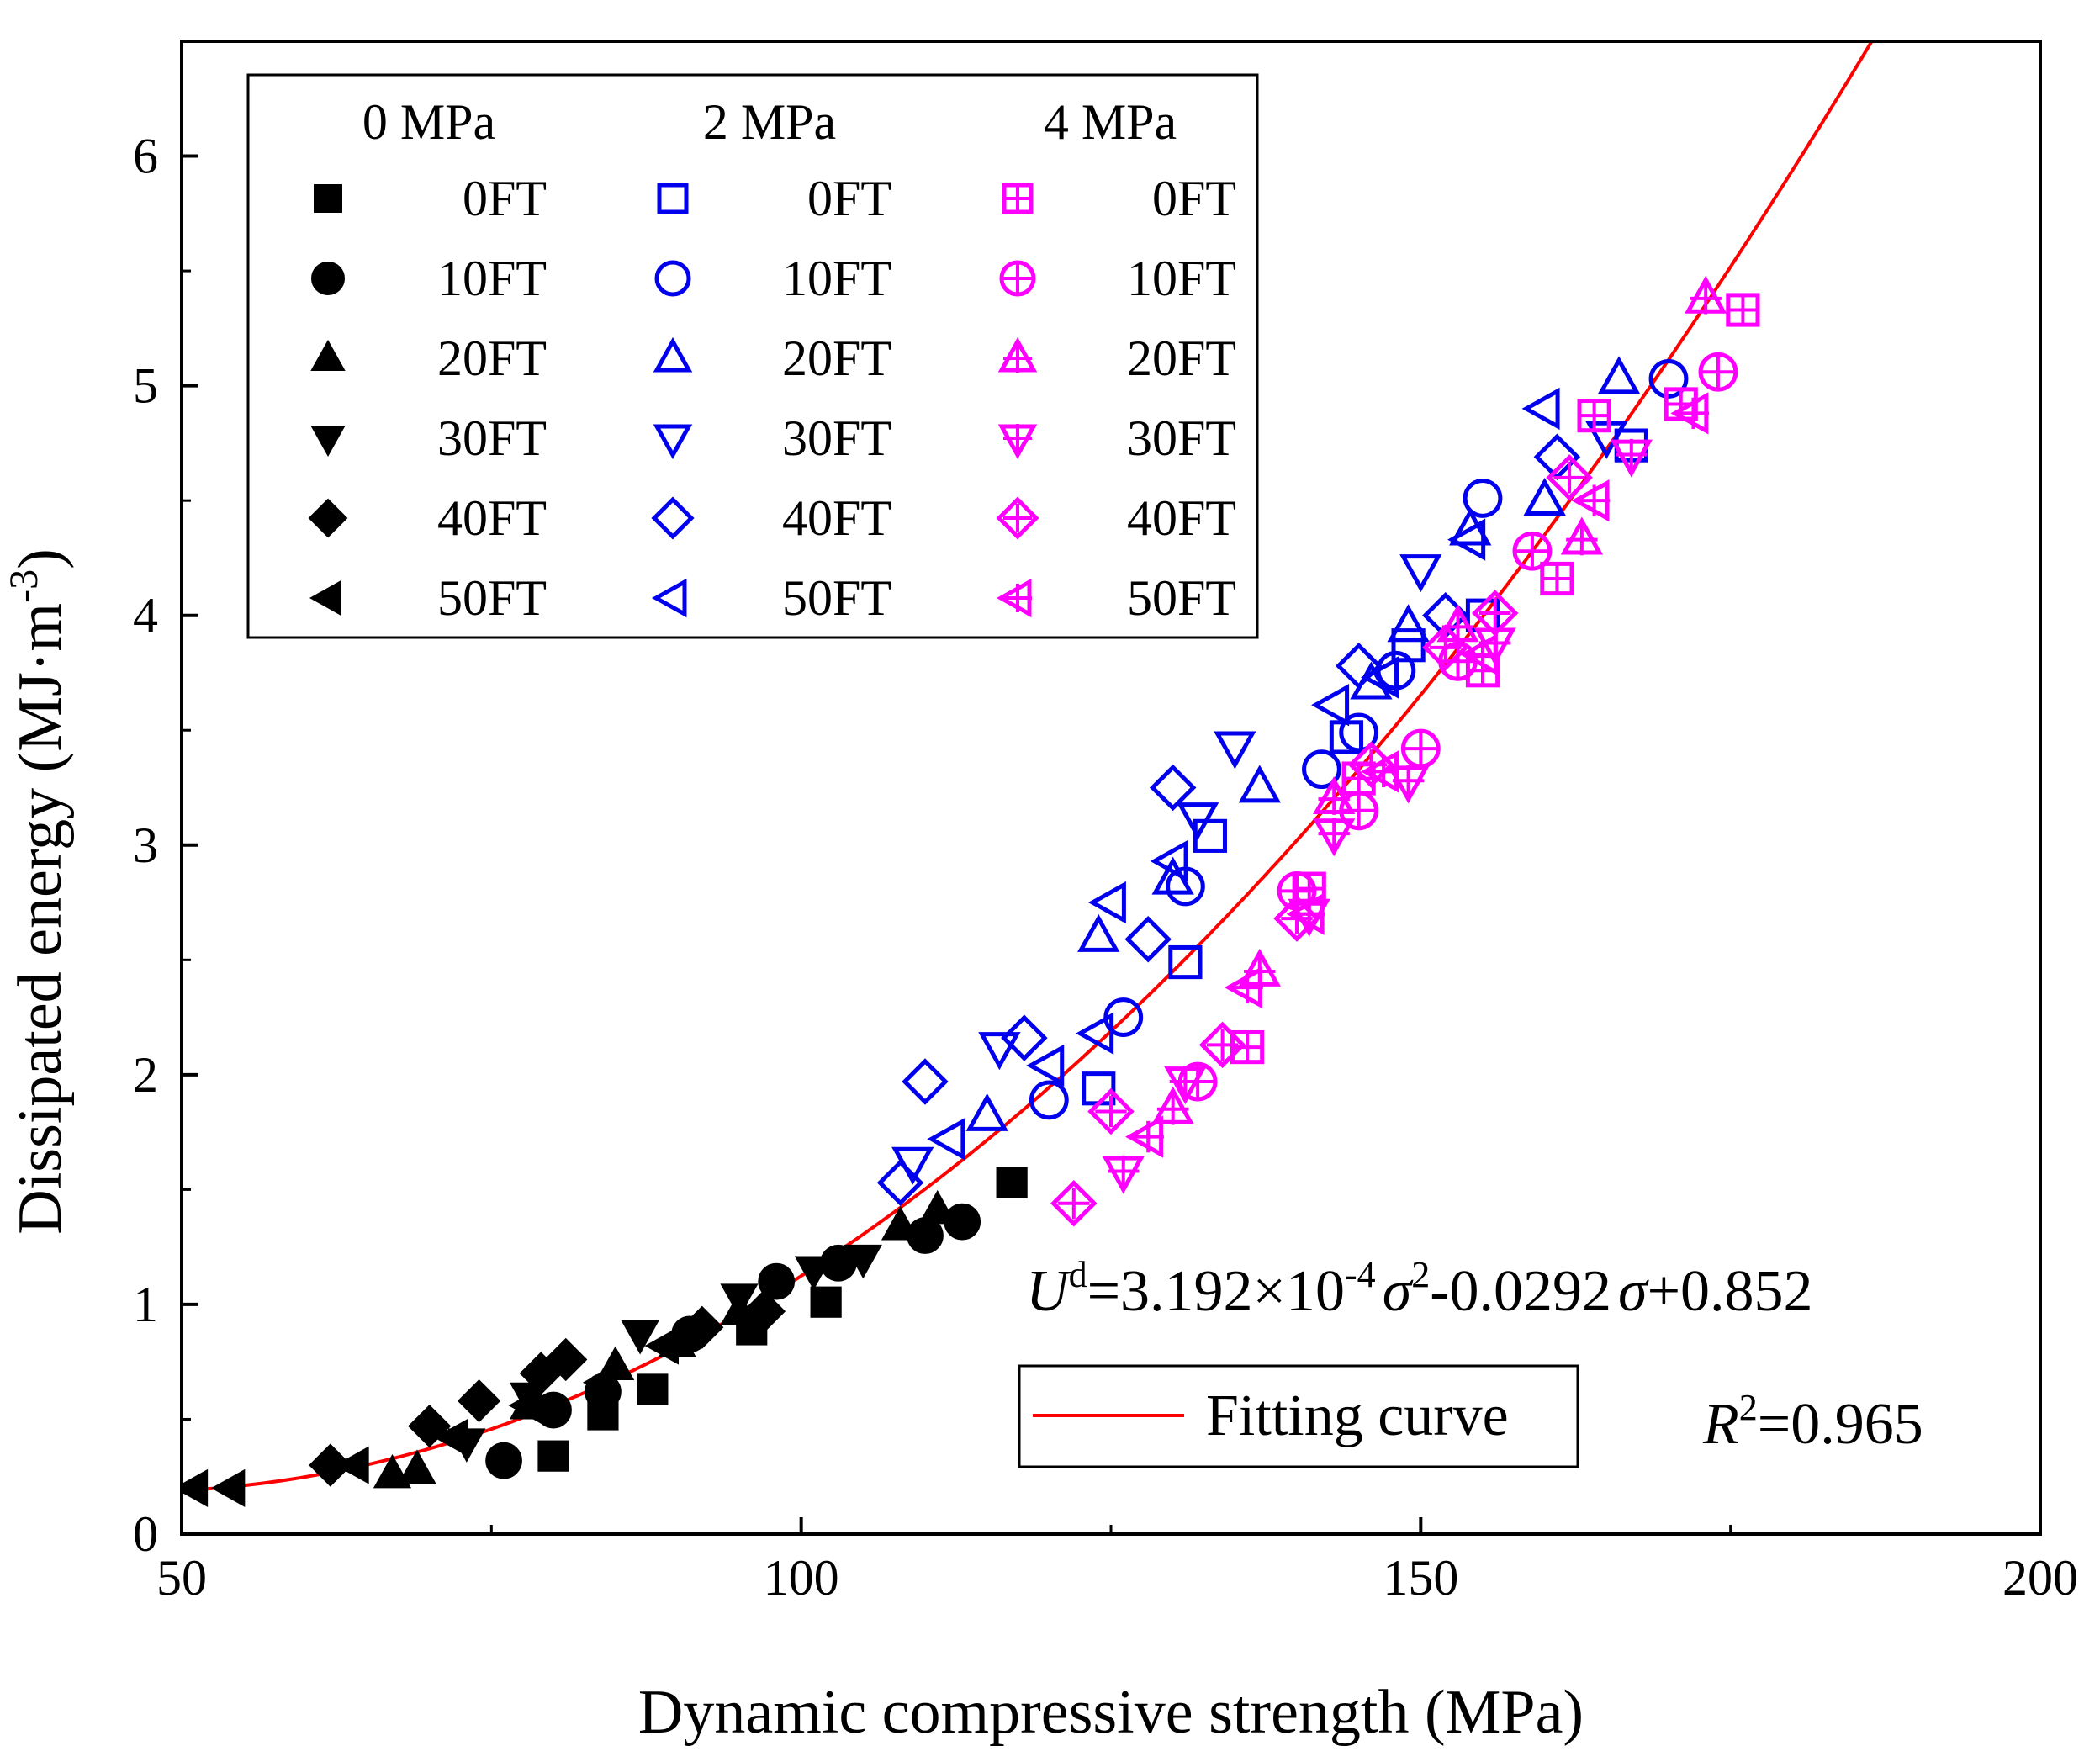 The width and height of the screenshot is (2100, 1762). I want to click on fit-equation: Ud=3.192×10-4 σ2-0.0292 σ+0.852, so click(1419, 1289).